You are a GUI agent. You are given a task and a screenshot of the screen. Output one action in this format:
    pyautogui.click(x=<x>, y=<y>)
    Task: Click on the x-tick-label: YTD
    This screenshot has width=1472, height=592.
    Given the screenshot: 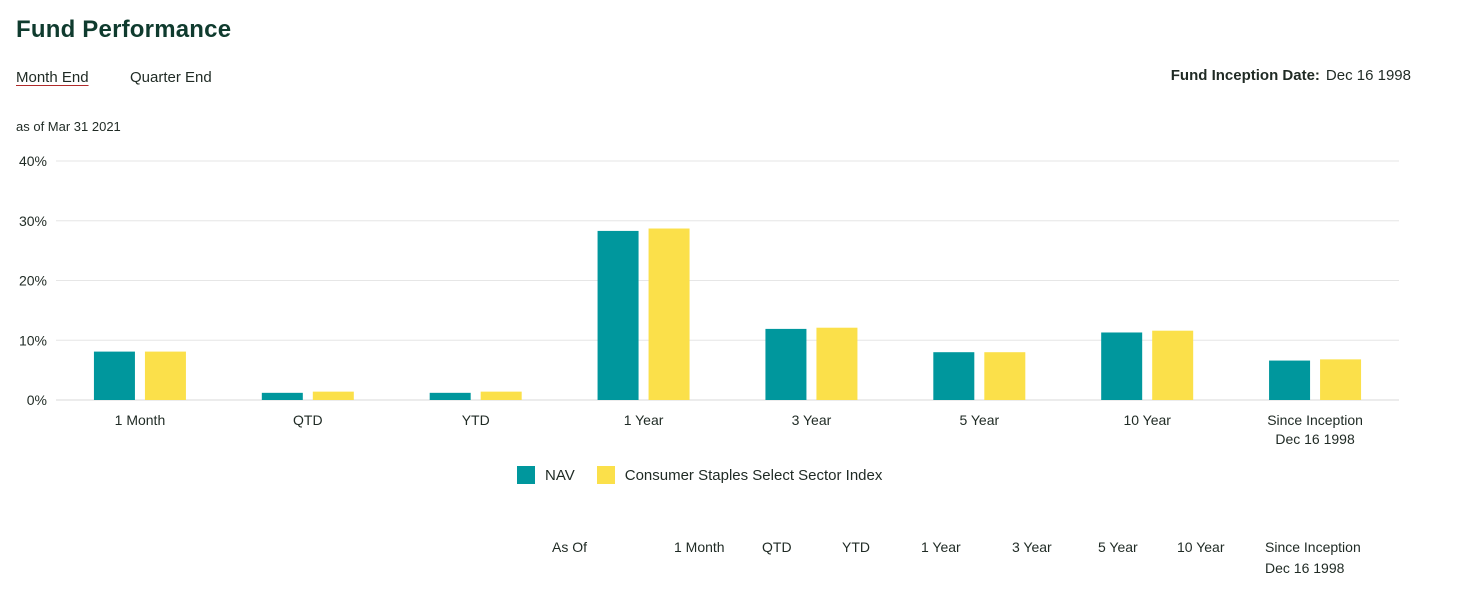 What is the action you would take?
    pyautogui.click(x=476, y=420)
    